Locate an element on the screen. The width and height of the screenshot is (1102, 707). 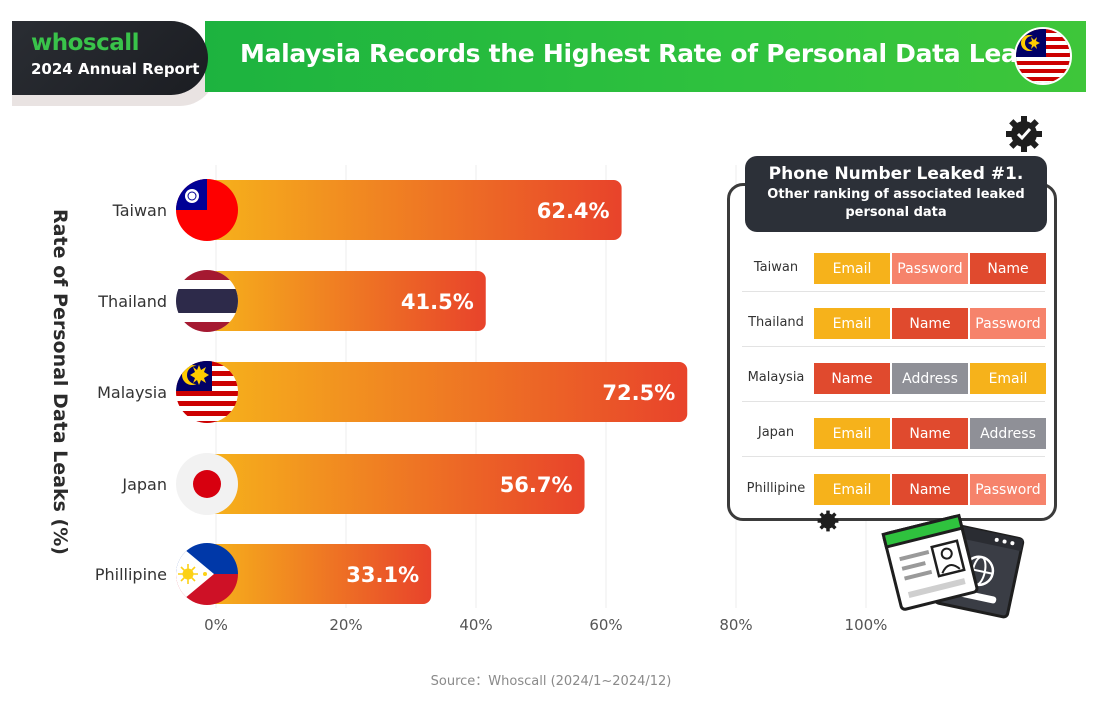
x-tick-label: 80% is located at coordinates (735, 625).